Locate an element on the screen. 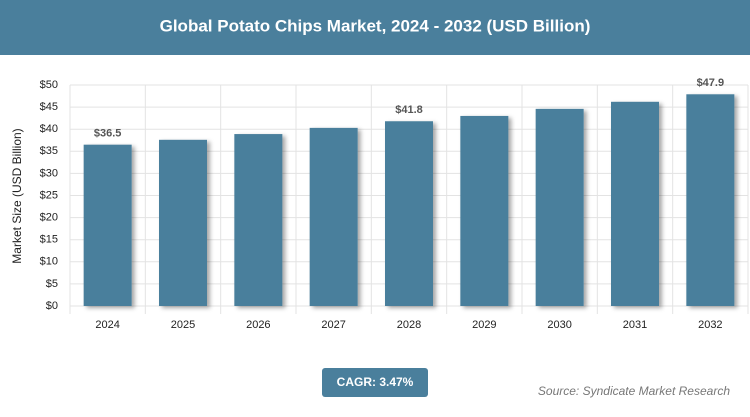 The image size is (750, 417). y-tick-label: $15 is located at coordinates (49, 240).